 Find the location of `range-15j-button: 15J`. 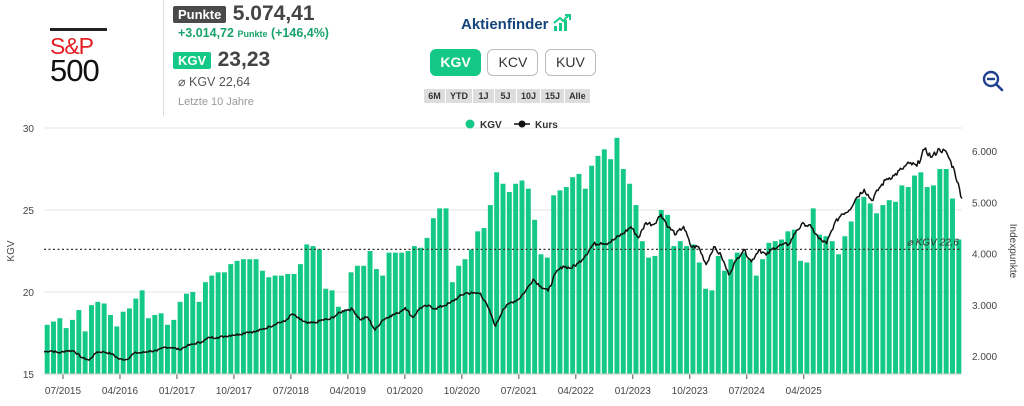

range-15j-button: 15J is located at coordinates (553, 96).